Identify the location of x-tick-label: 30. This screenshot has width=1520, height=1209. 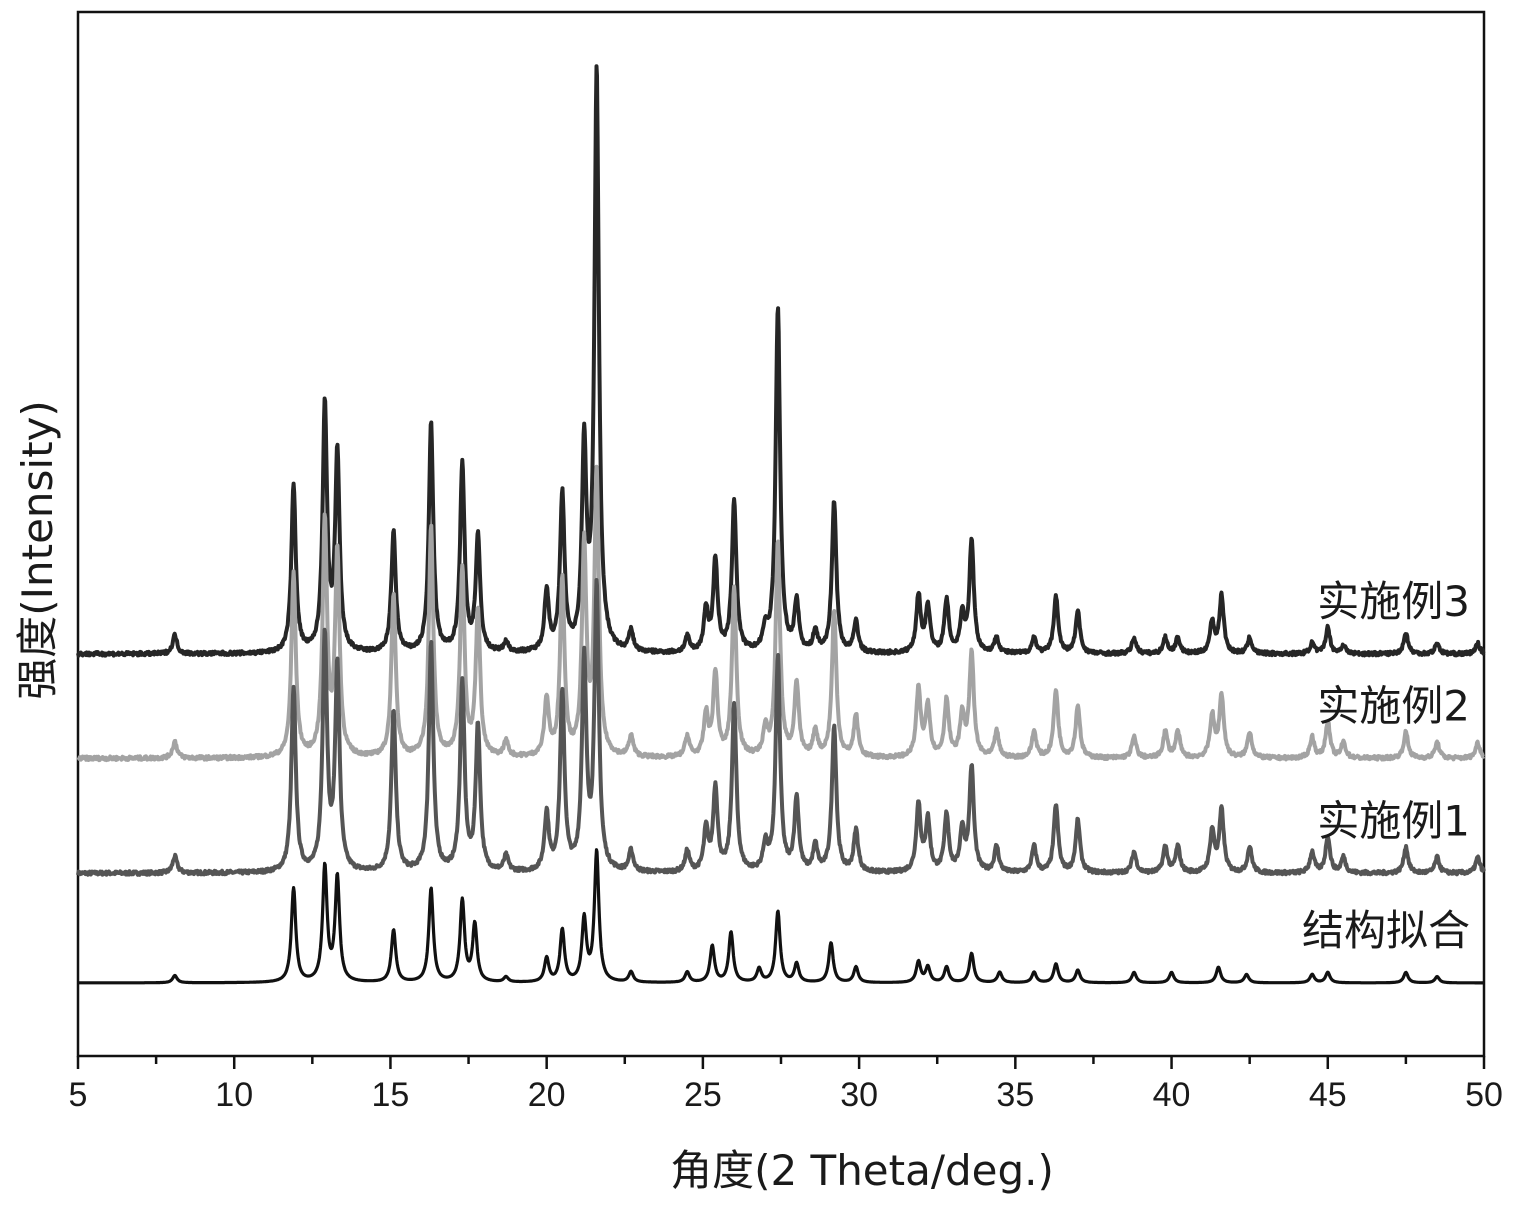
(859, 1095).